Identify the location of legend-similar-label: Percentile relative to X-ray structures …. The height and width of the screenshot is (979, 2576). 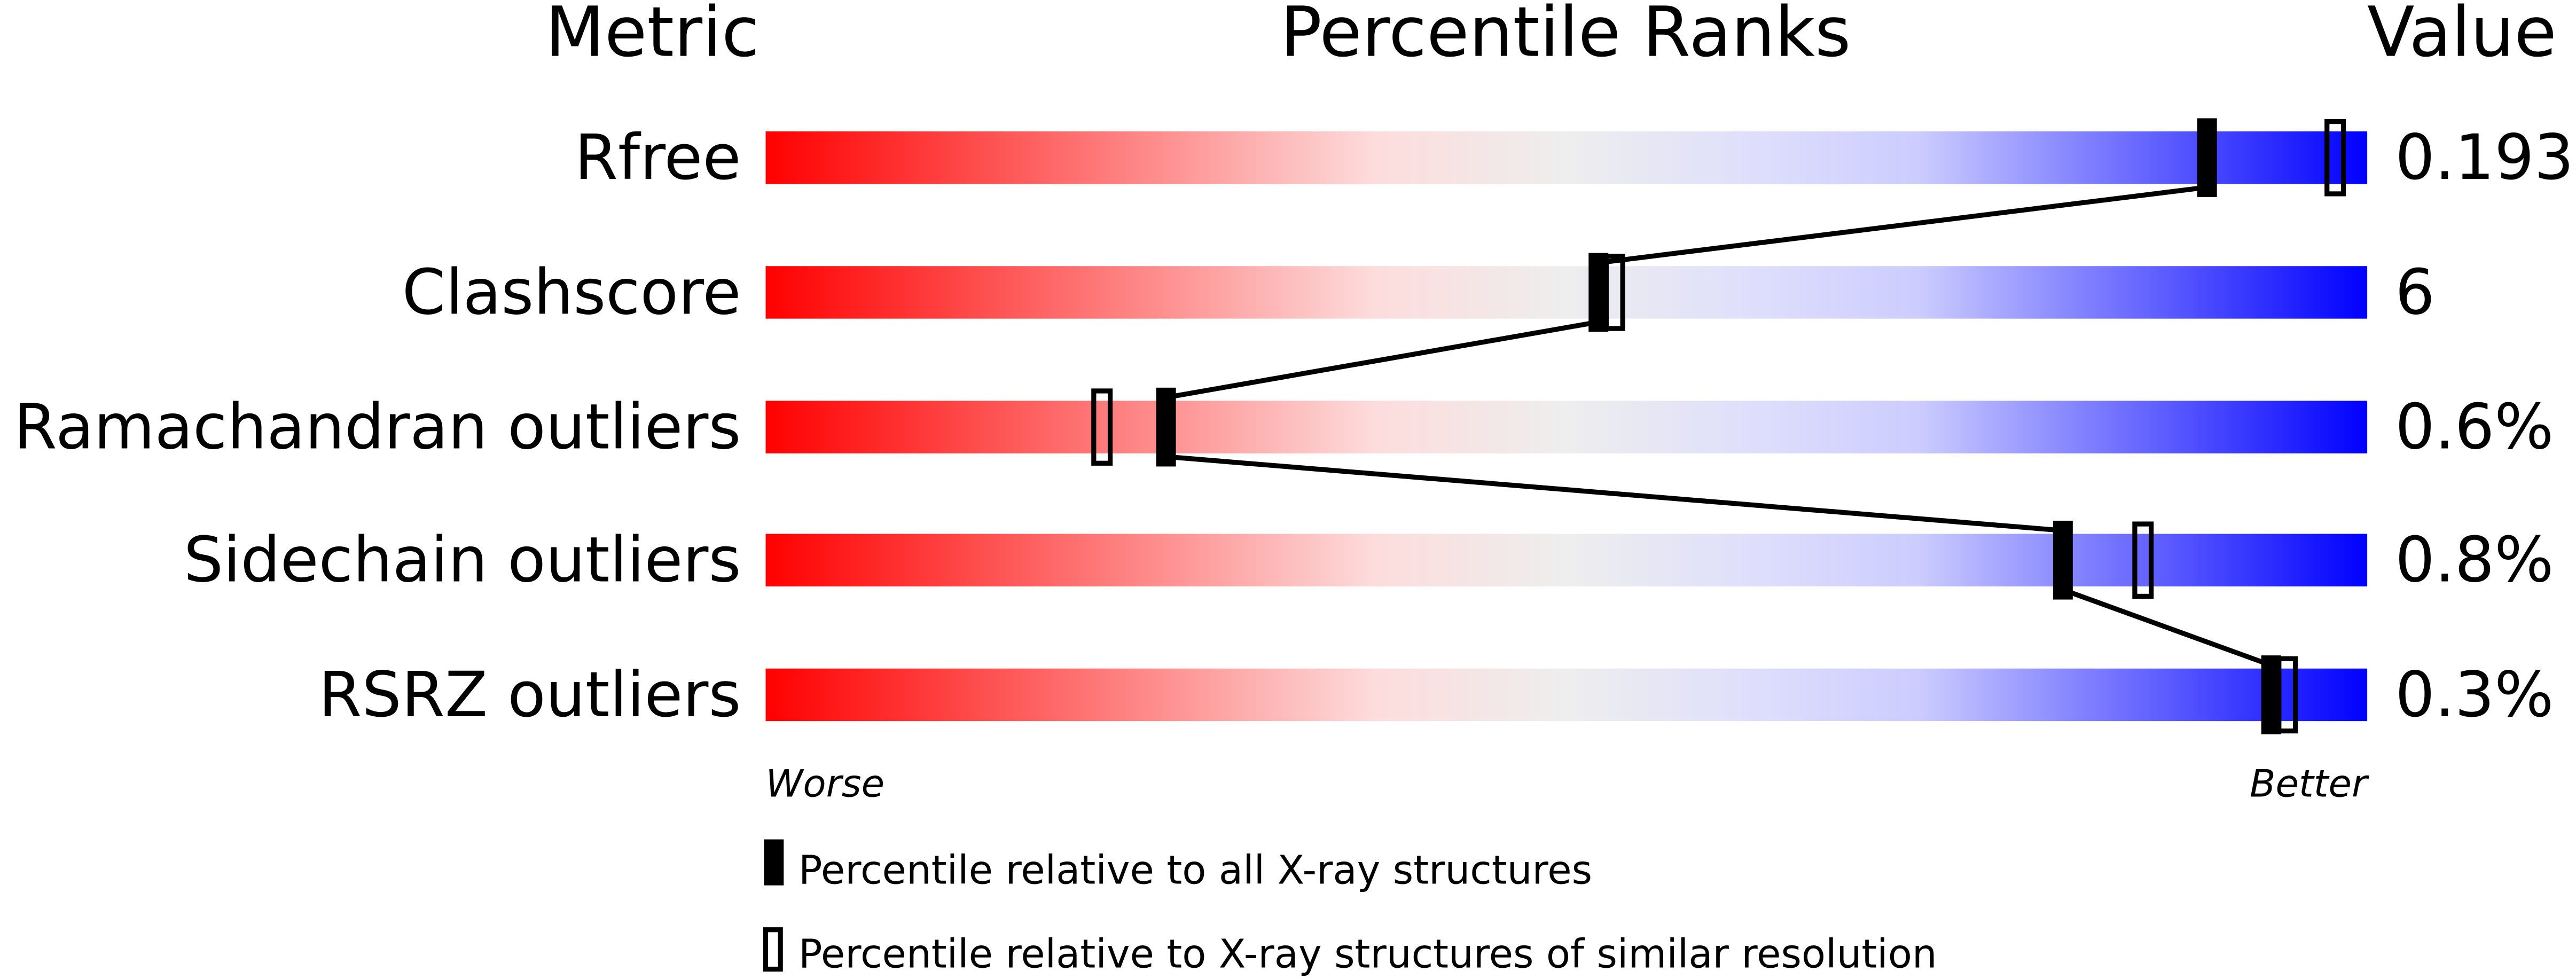
(1367, 954).